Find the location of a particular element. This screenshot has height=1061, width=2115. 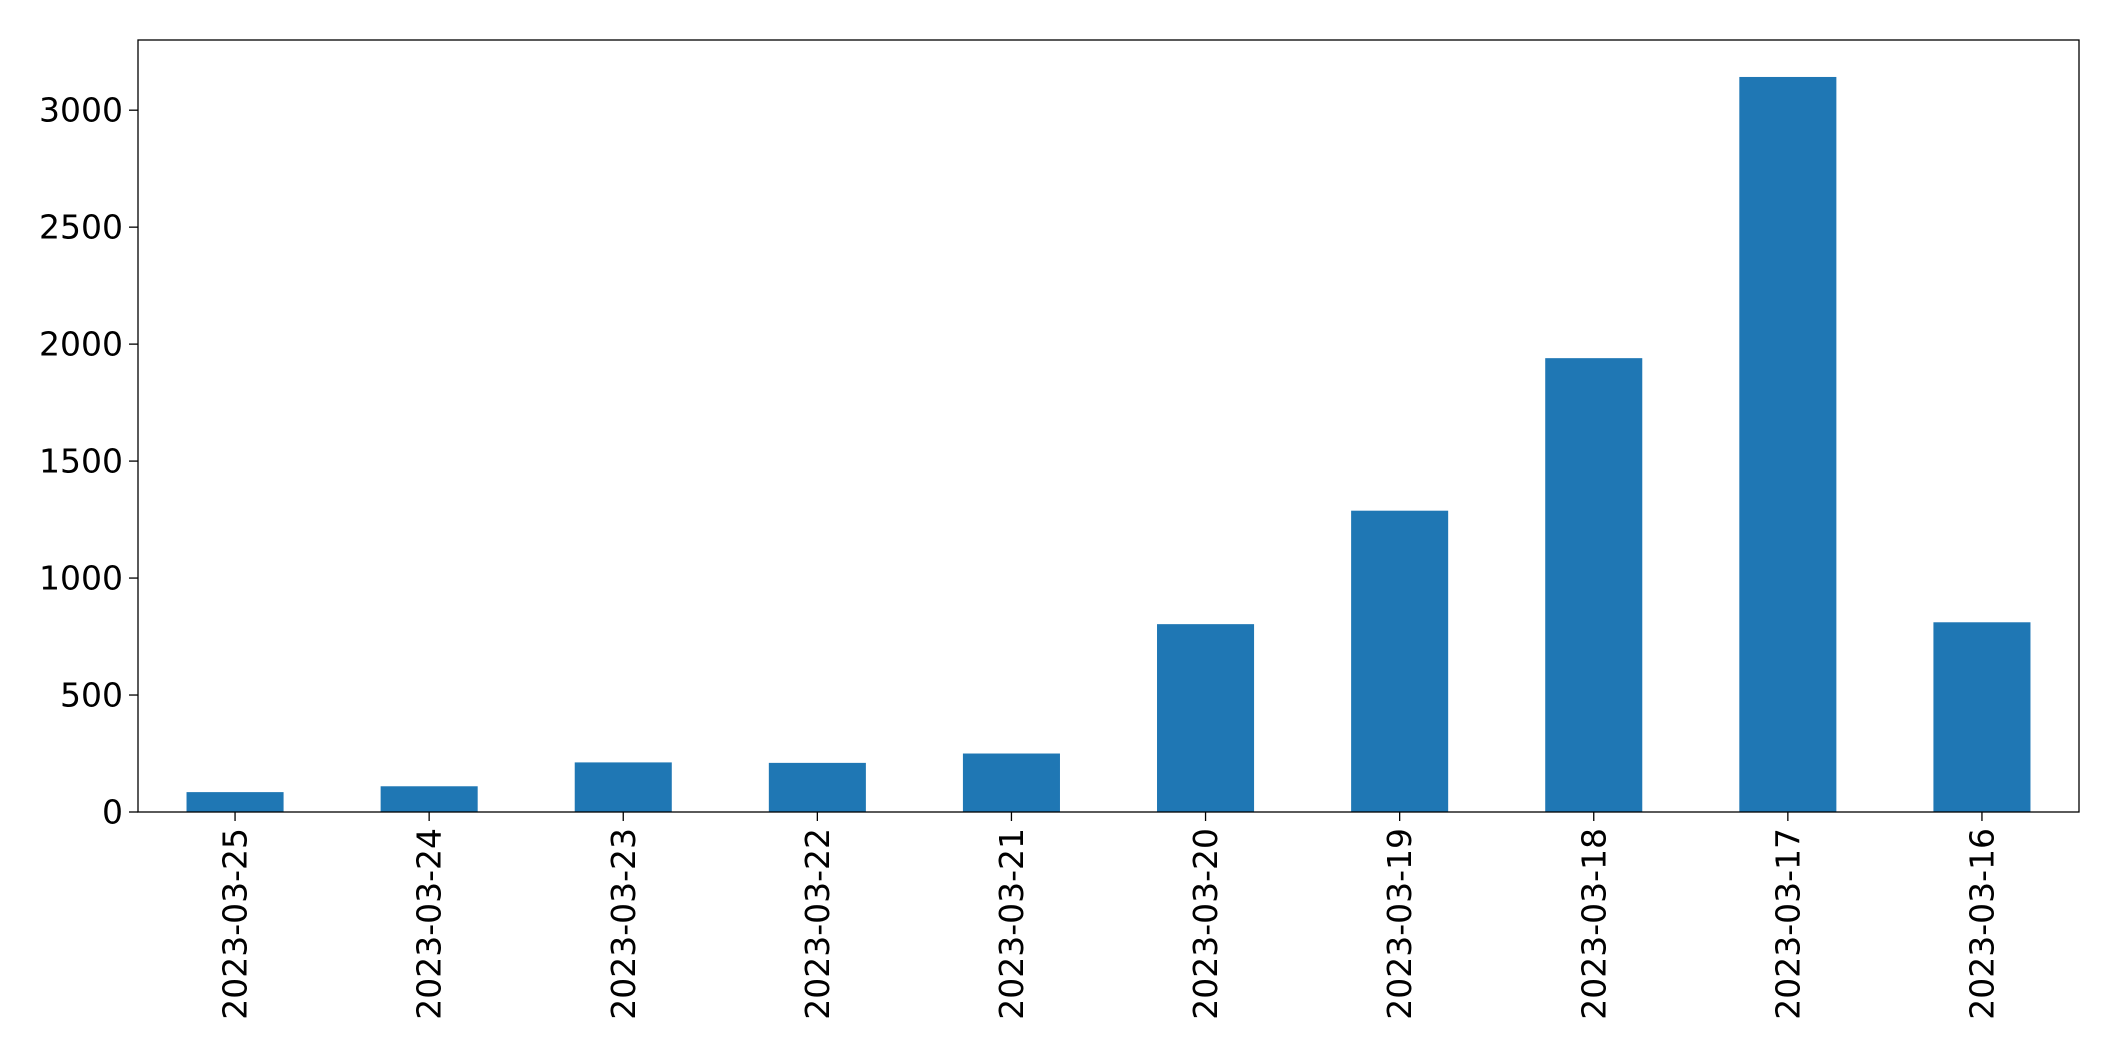

x-tick-label: 2023-03-23 is located at coordinates (623, 924).